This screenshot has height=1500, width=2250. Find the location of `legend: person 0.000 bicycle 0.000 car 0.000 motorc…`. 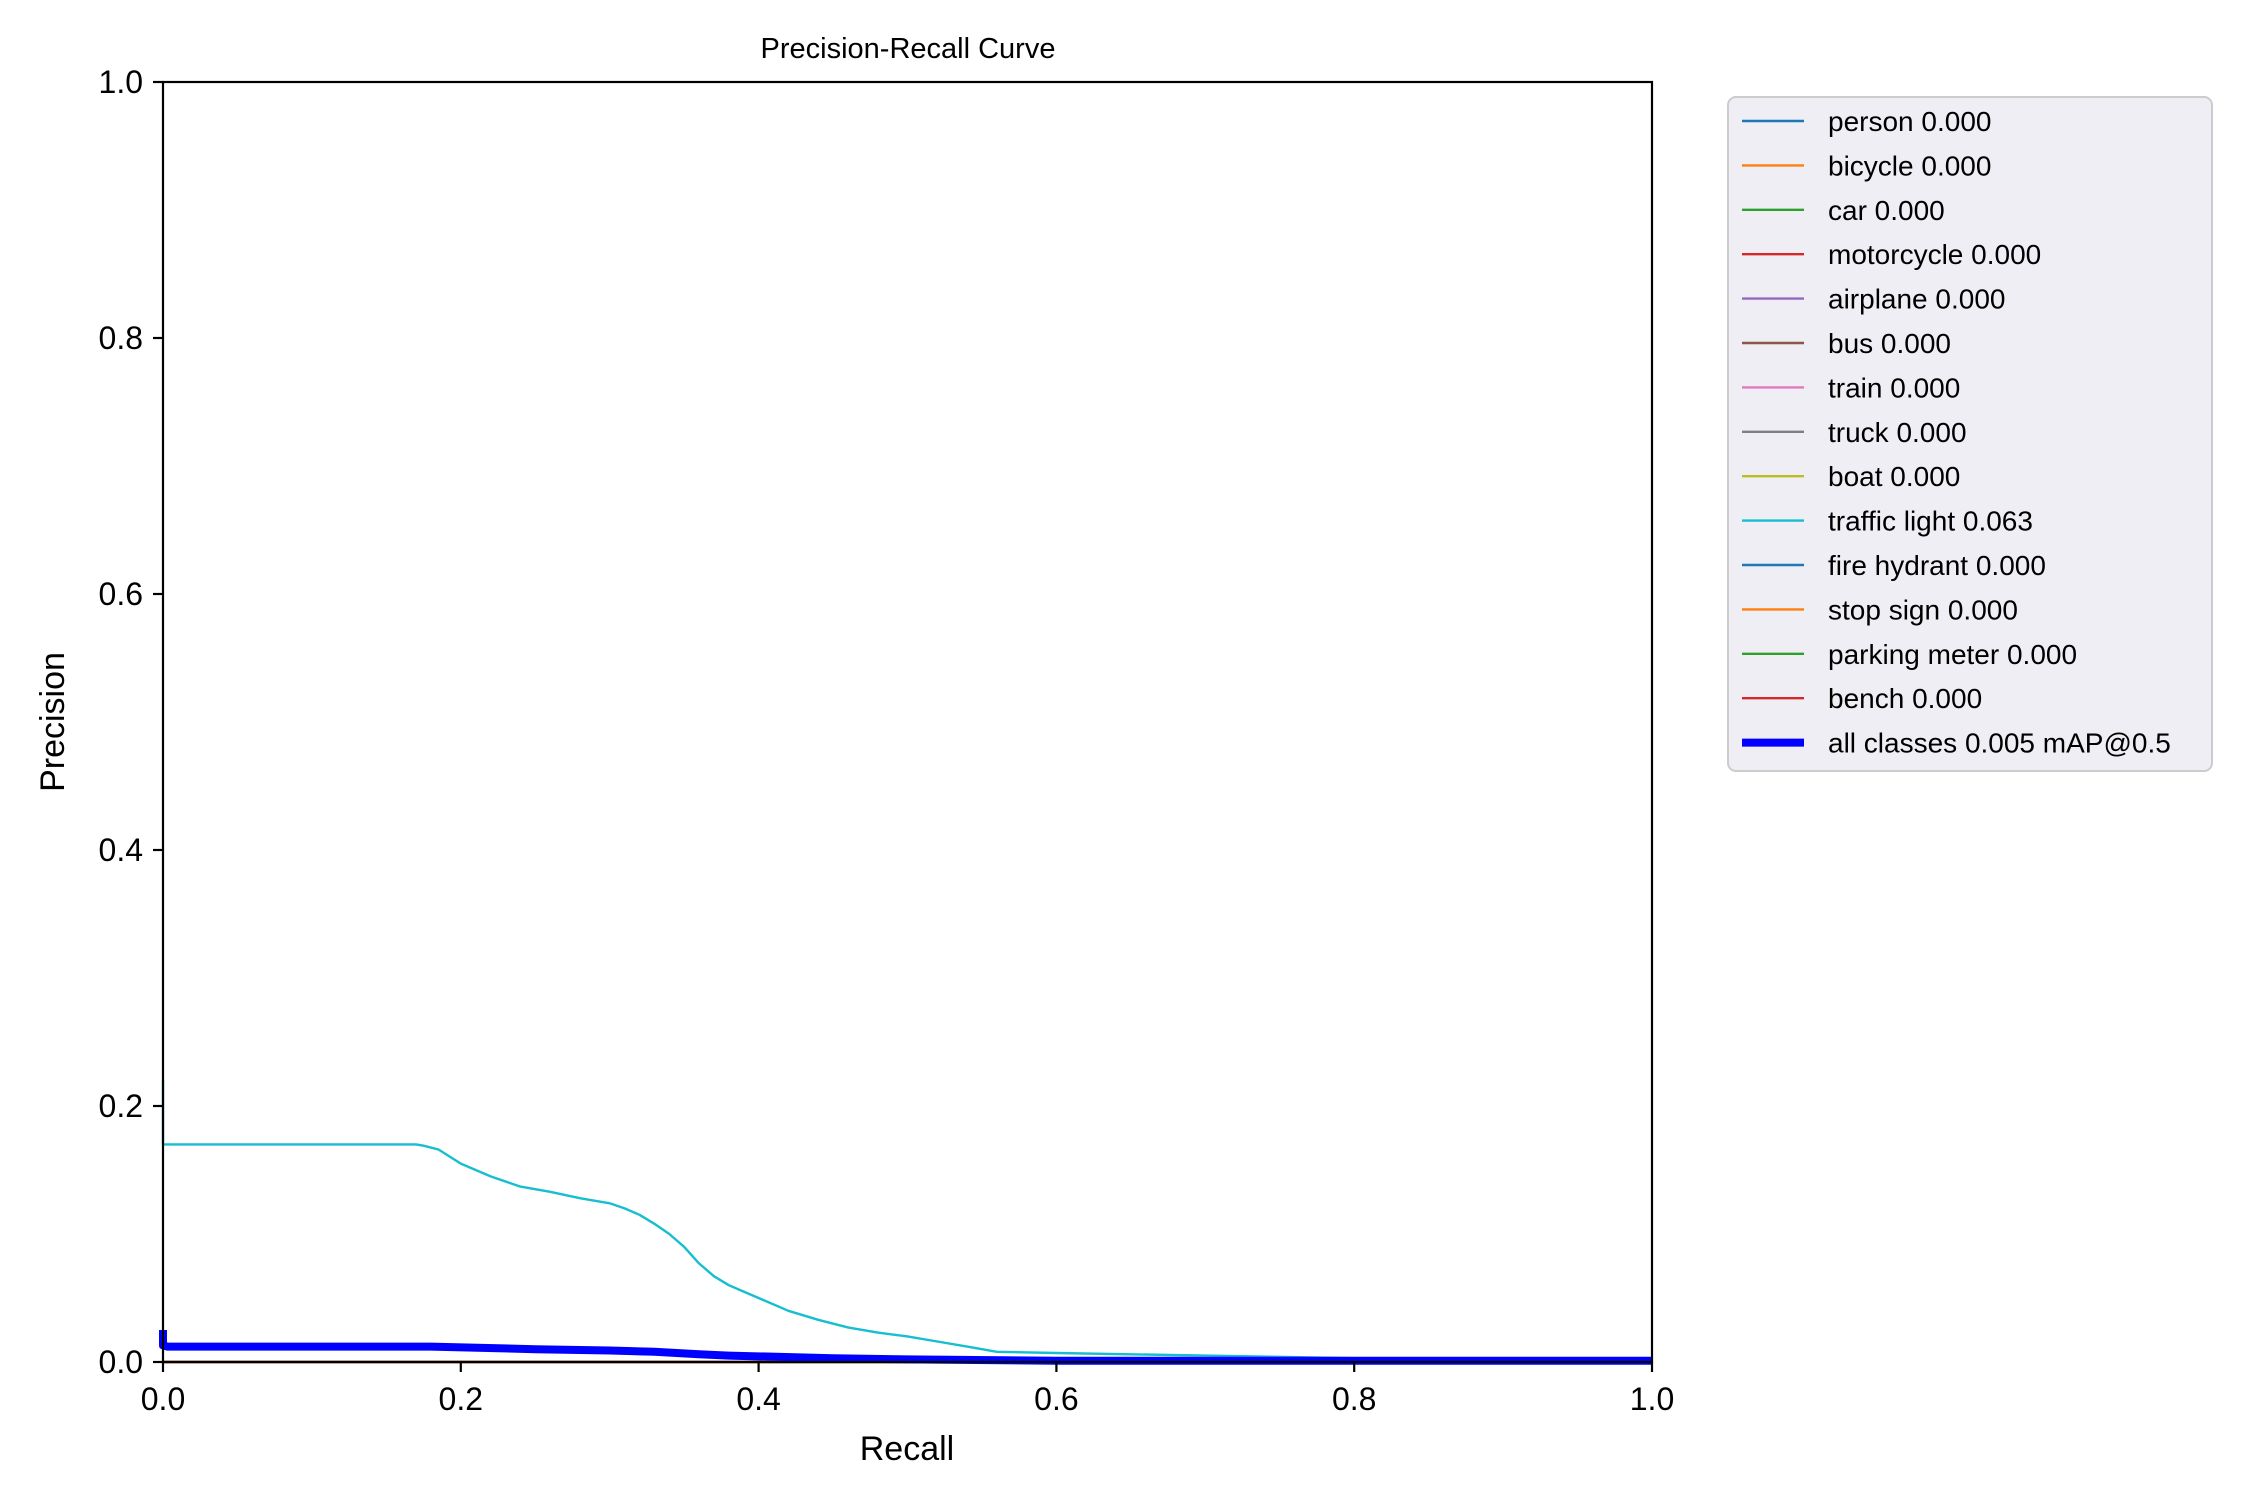

legend: person 0.000 bicycle 0.000 car 0.000 motorc… is located at coordinates (1970, 434).